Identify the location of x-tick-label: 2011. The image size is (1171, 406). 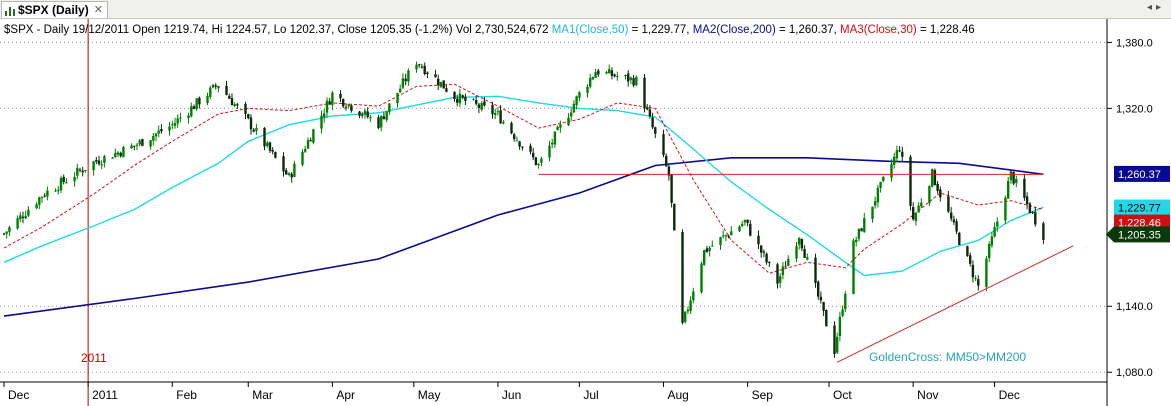
(105, 395).